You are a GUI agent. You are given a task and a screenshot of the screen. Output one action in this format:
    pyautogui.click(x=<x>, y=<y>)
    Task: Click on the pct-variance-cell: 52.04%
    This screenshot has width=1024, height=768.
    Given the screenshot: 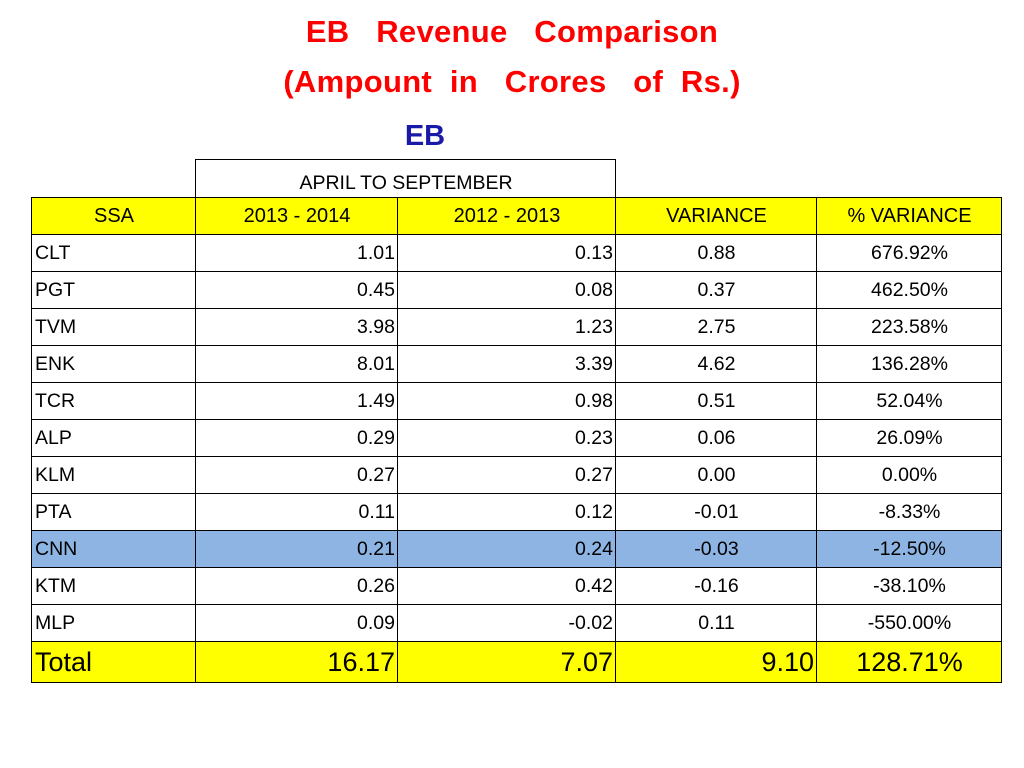 What is the action you would take?
    pyautogui.click(x=909, y=401)
    